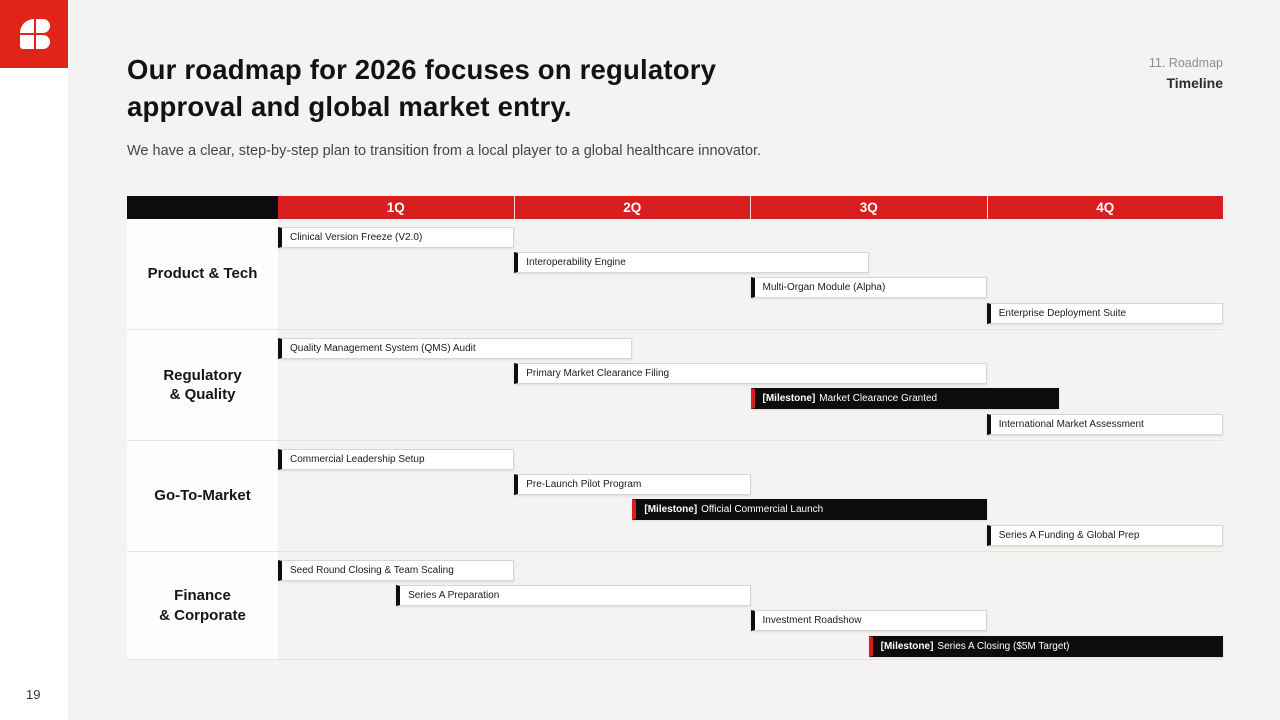  I want to click on logo-mark-icon, so click(35, 34).